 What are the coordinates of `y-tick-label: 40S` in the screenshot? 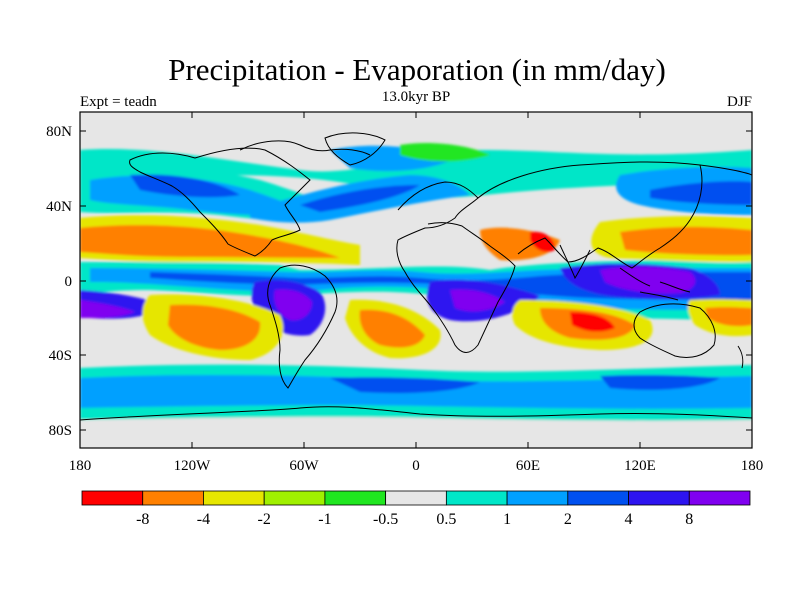 It's located at (60, 356).